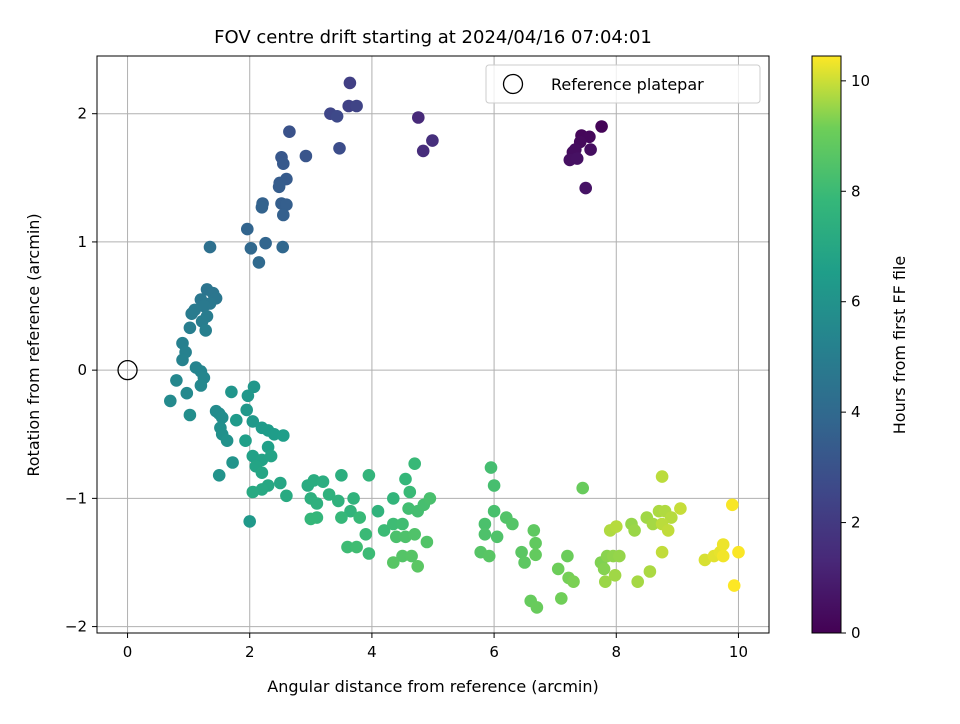 This screenshot has height=724, width=960. I want to click on legend: Reference platepar, so click(623, 84).